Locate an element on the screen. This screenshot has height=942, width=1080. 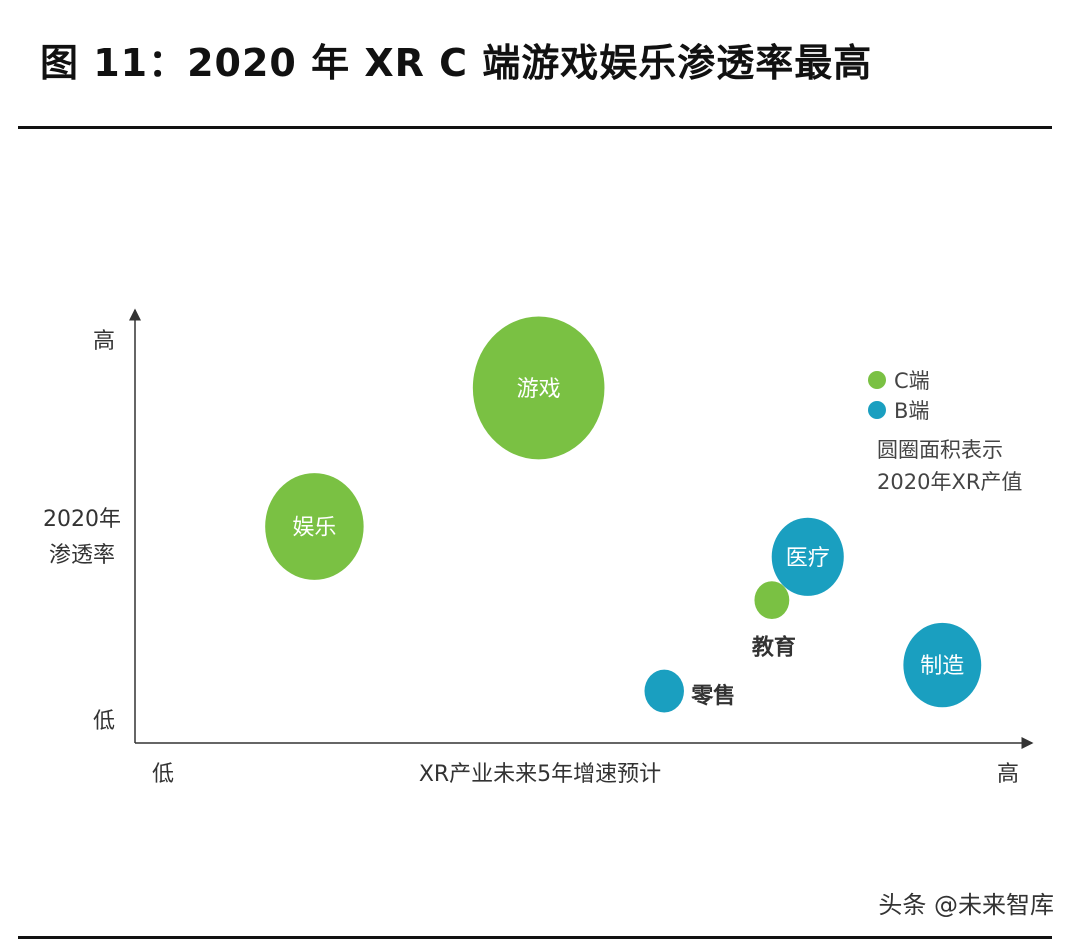
x-low-label: 低 is located at coordinates (163, 774).